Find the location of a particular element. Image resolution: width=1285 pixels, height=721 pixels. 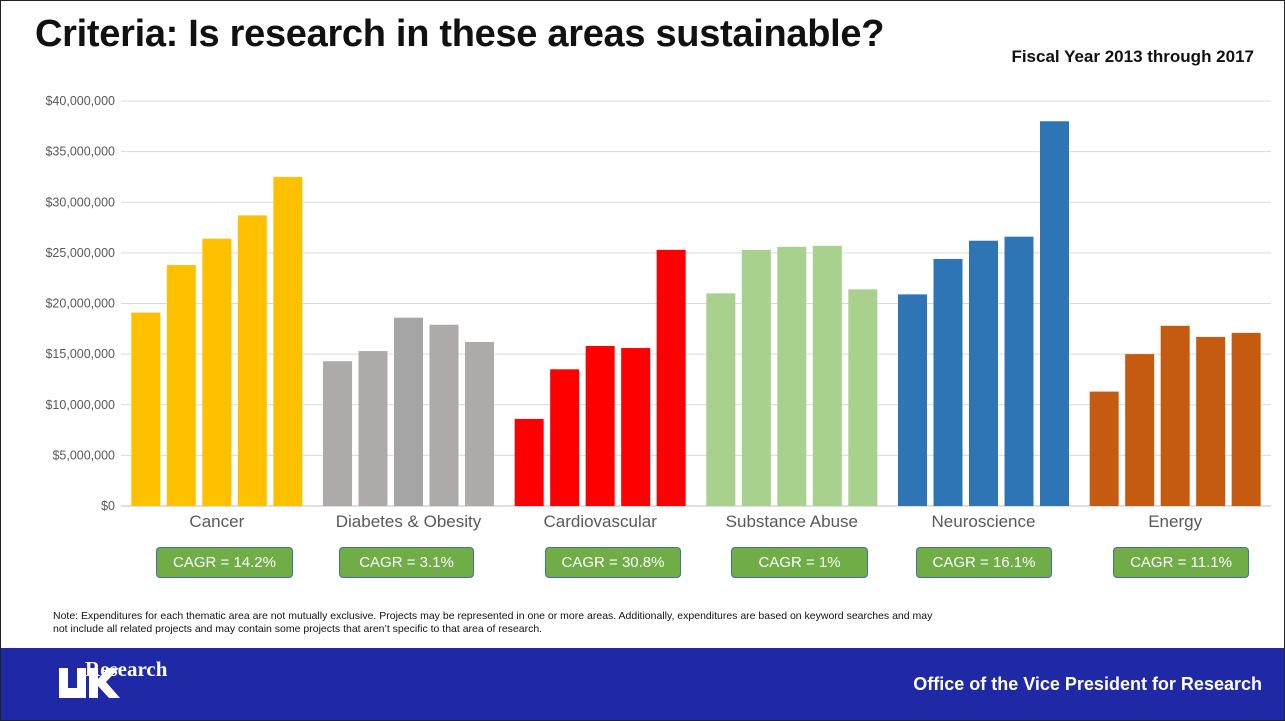

category-label: Diabetes & Obesity is located at coordinates (409, 521).